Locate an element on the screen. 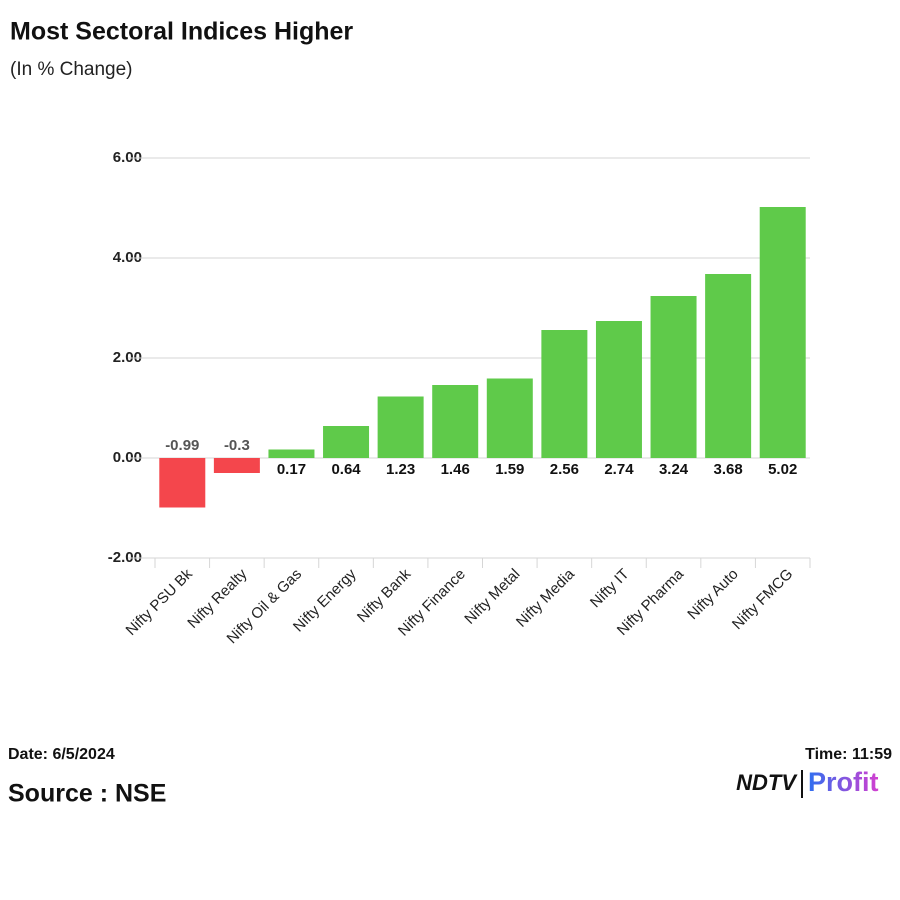 Image resolution: width=900 pixels, height=900 pixels. value-label: 1.23 is located at coordinates (400, 469).